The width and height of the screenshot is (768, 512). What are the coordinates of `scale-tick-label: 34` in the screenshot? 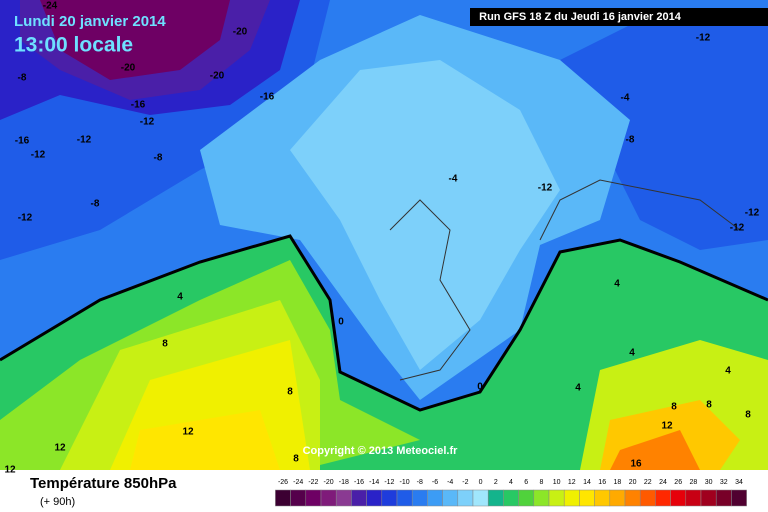 It's located at (739, 482).